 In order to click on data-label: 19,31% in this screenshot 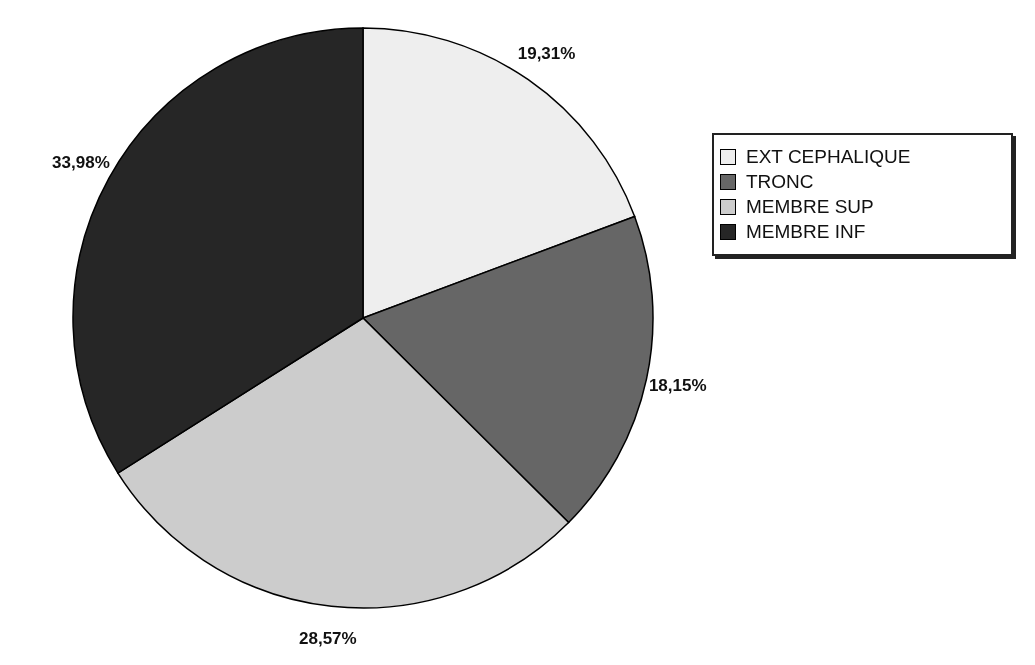, I will do `click(546, 53)`.